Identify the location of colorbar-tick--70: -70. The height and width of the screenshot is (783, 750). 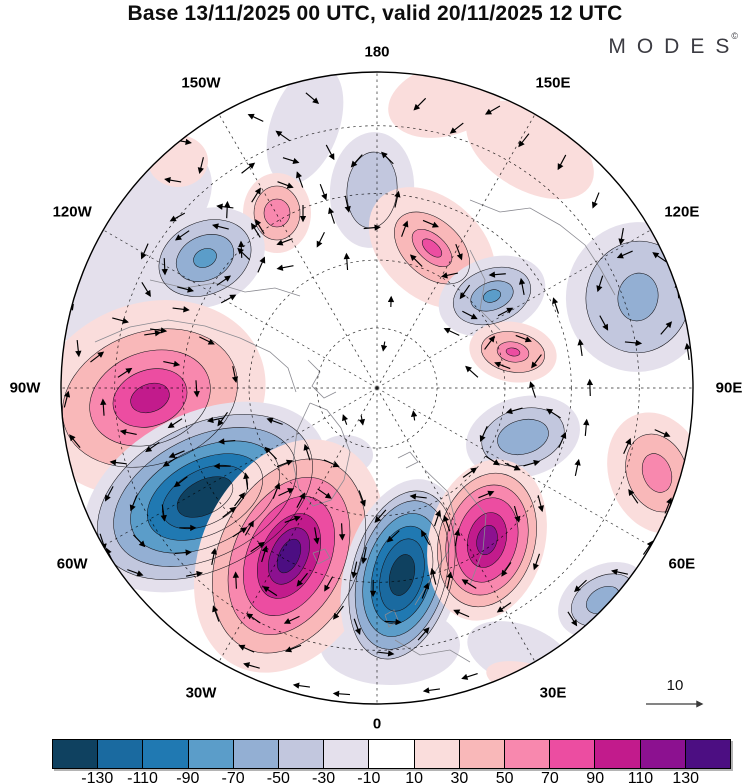
(233, 776).